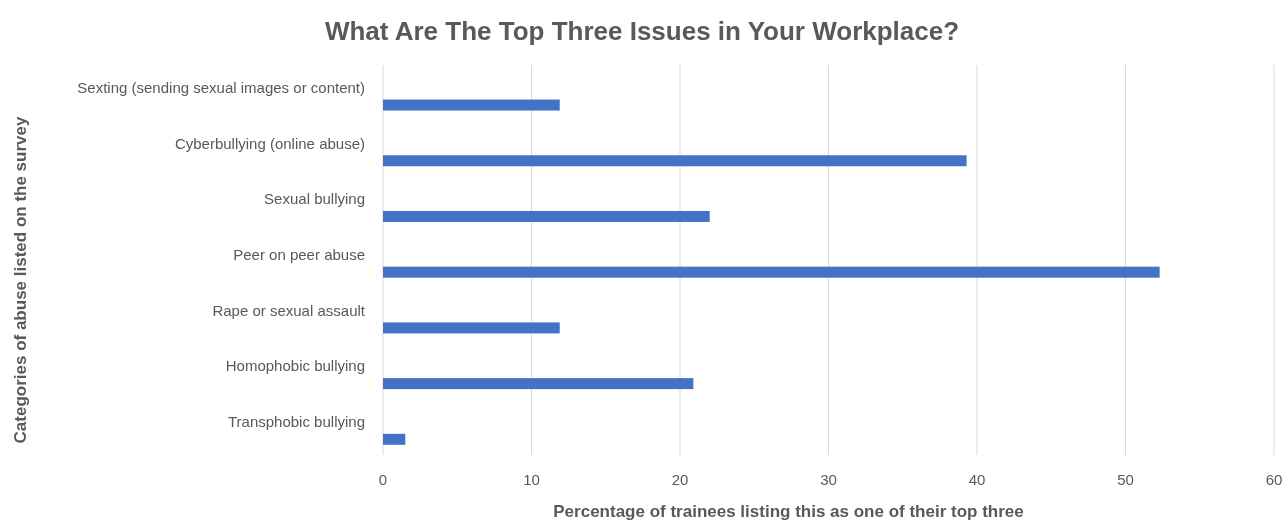 Image resolution: width=1284 pixels, height=520 pixels. Describe the element at coordinates (295, 366) in the screenshot. I see `y-tick-label: Homophobic bullying` at that location.